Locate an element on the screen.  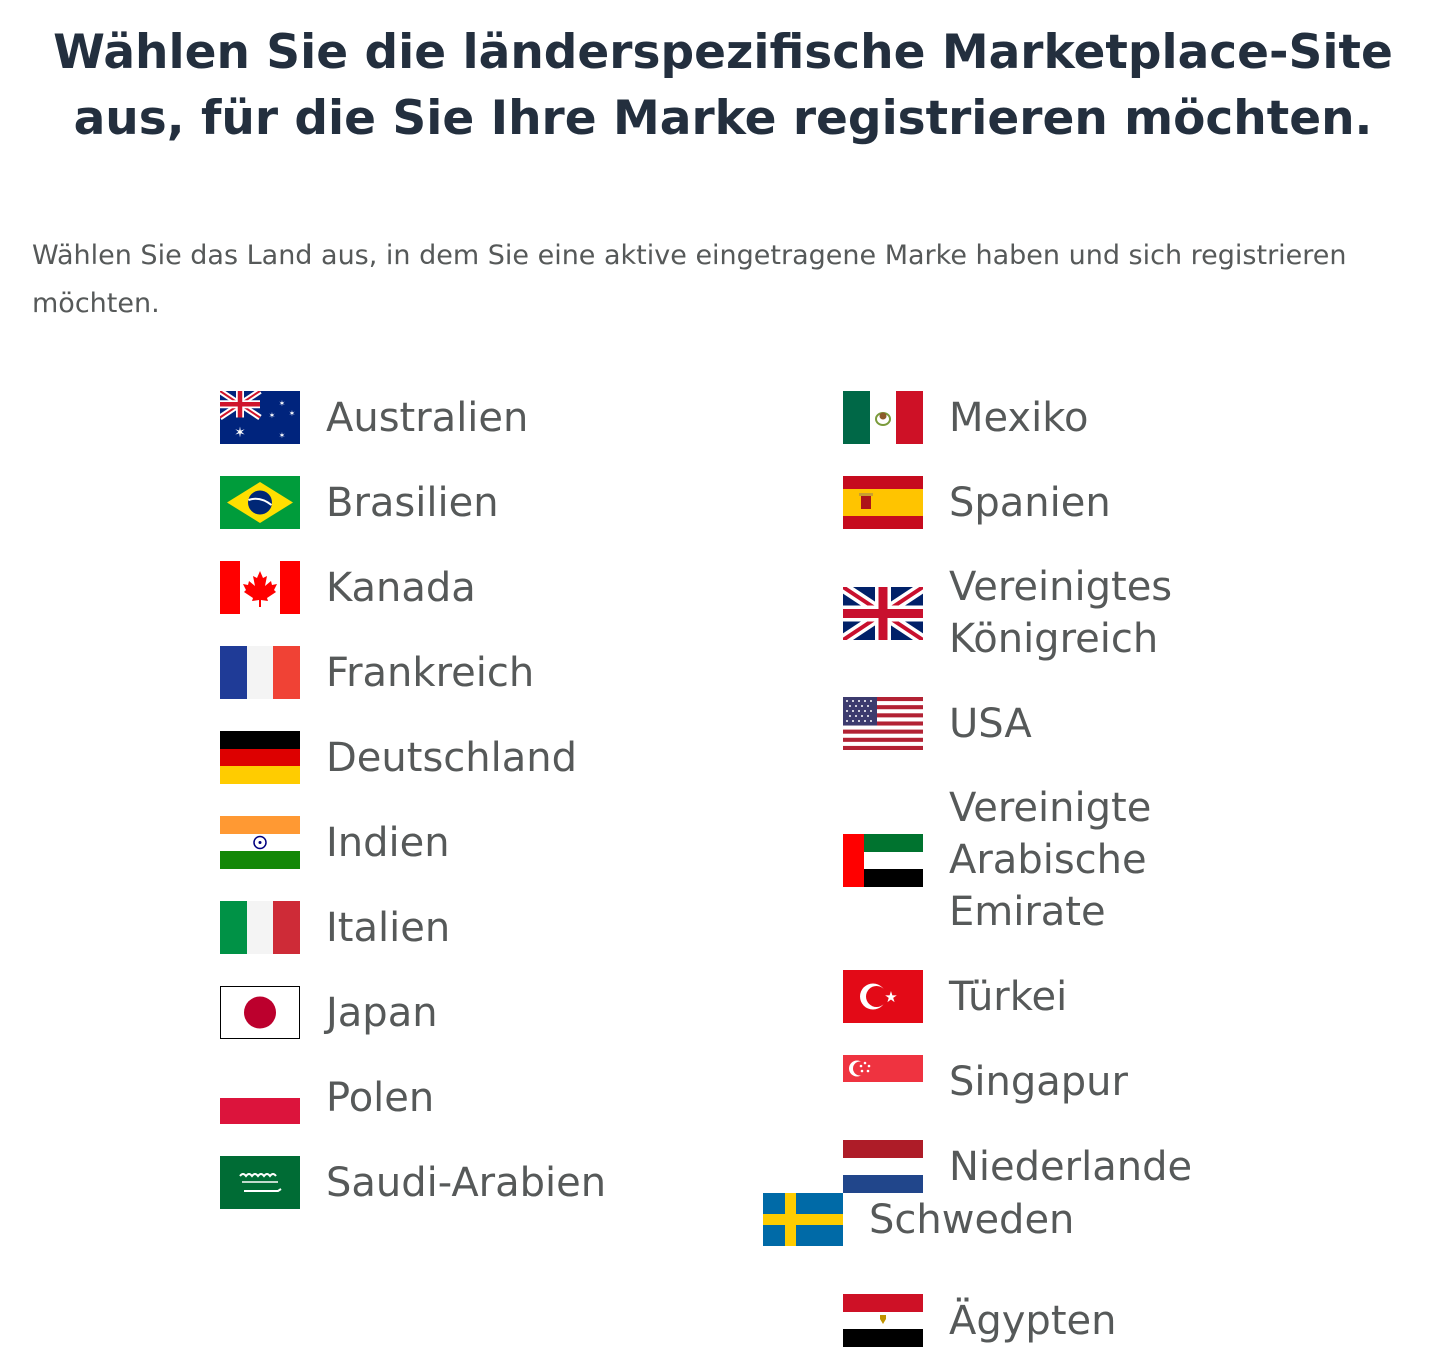
country-link-canada: Kanada is located at coordinates (348, 587).